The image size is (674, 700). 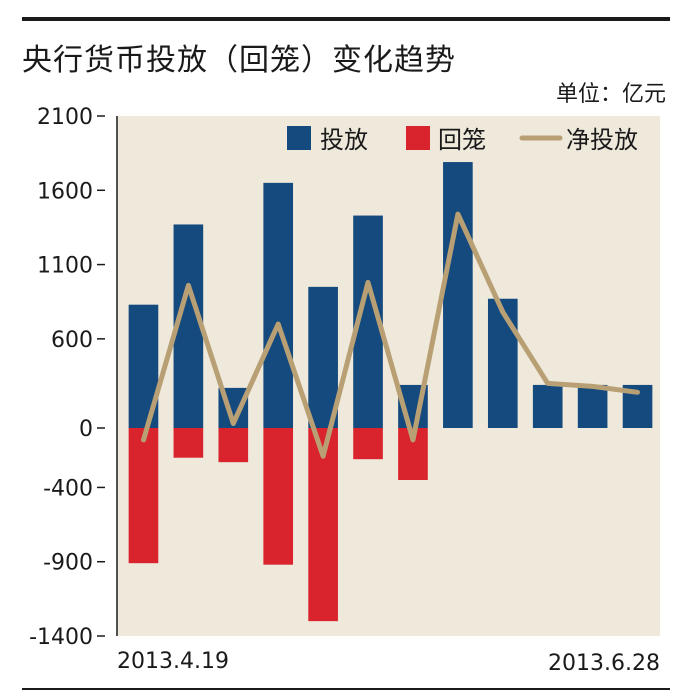 I want to click on y-tick-label: 1100, so click(x=65, y=266).